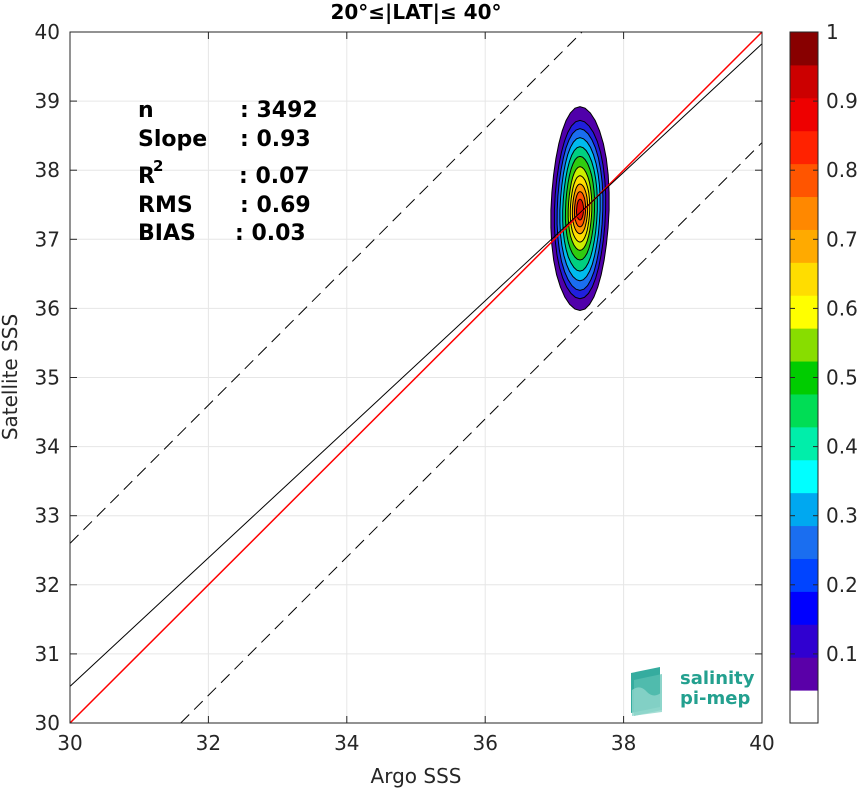  Describe the element at coordinates (69, 743) in the screenshot. I see `x-tick-label: 30` at that location.